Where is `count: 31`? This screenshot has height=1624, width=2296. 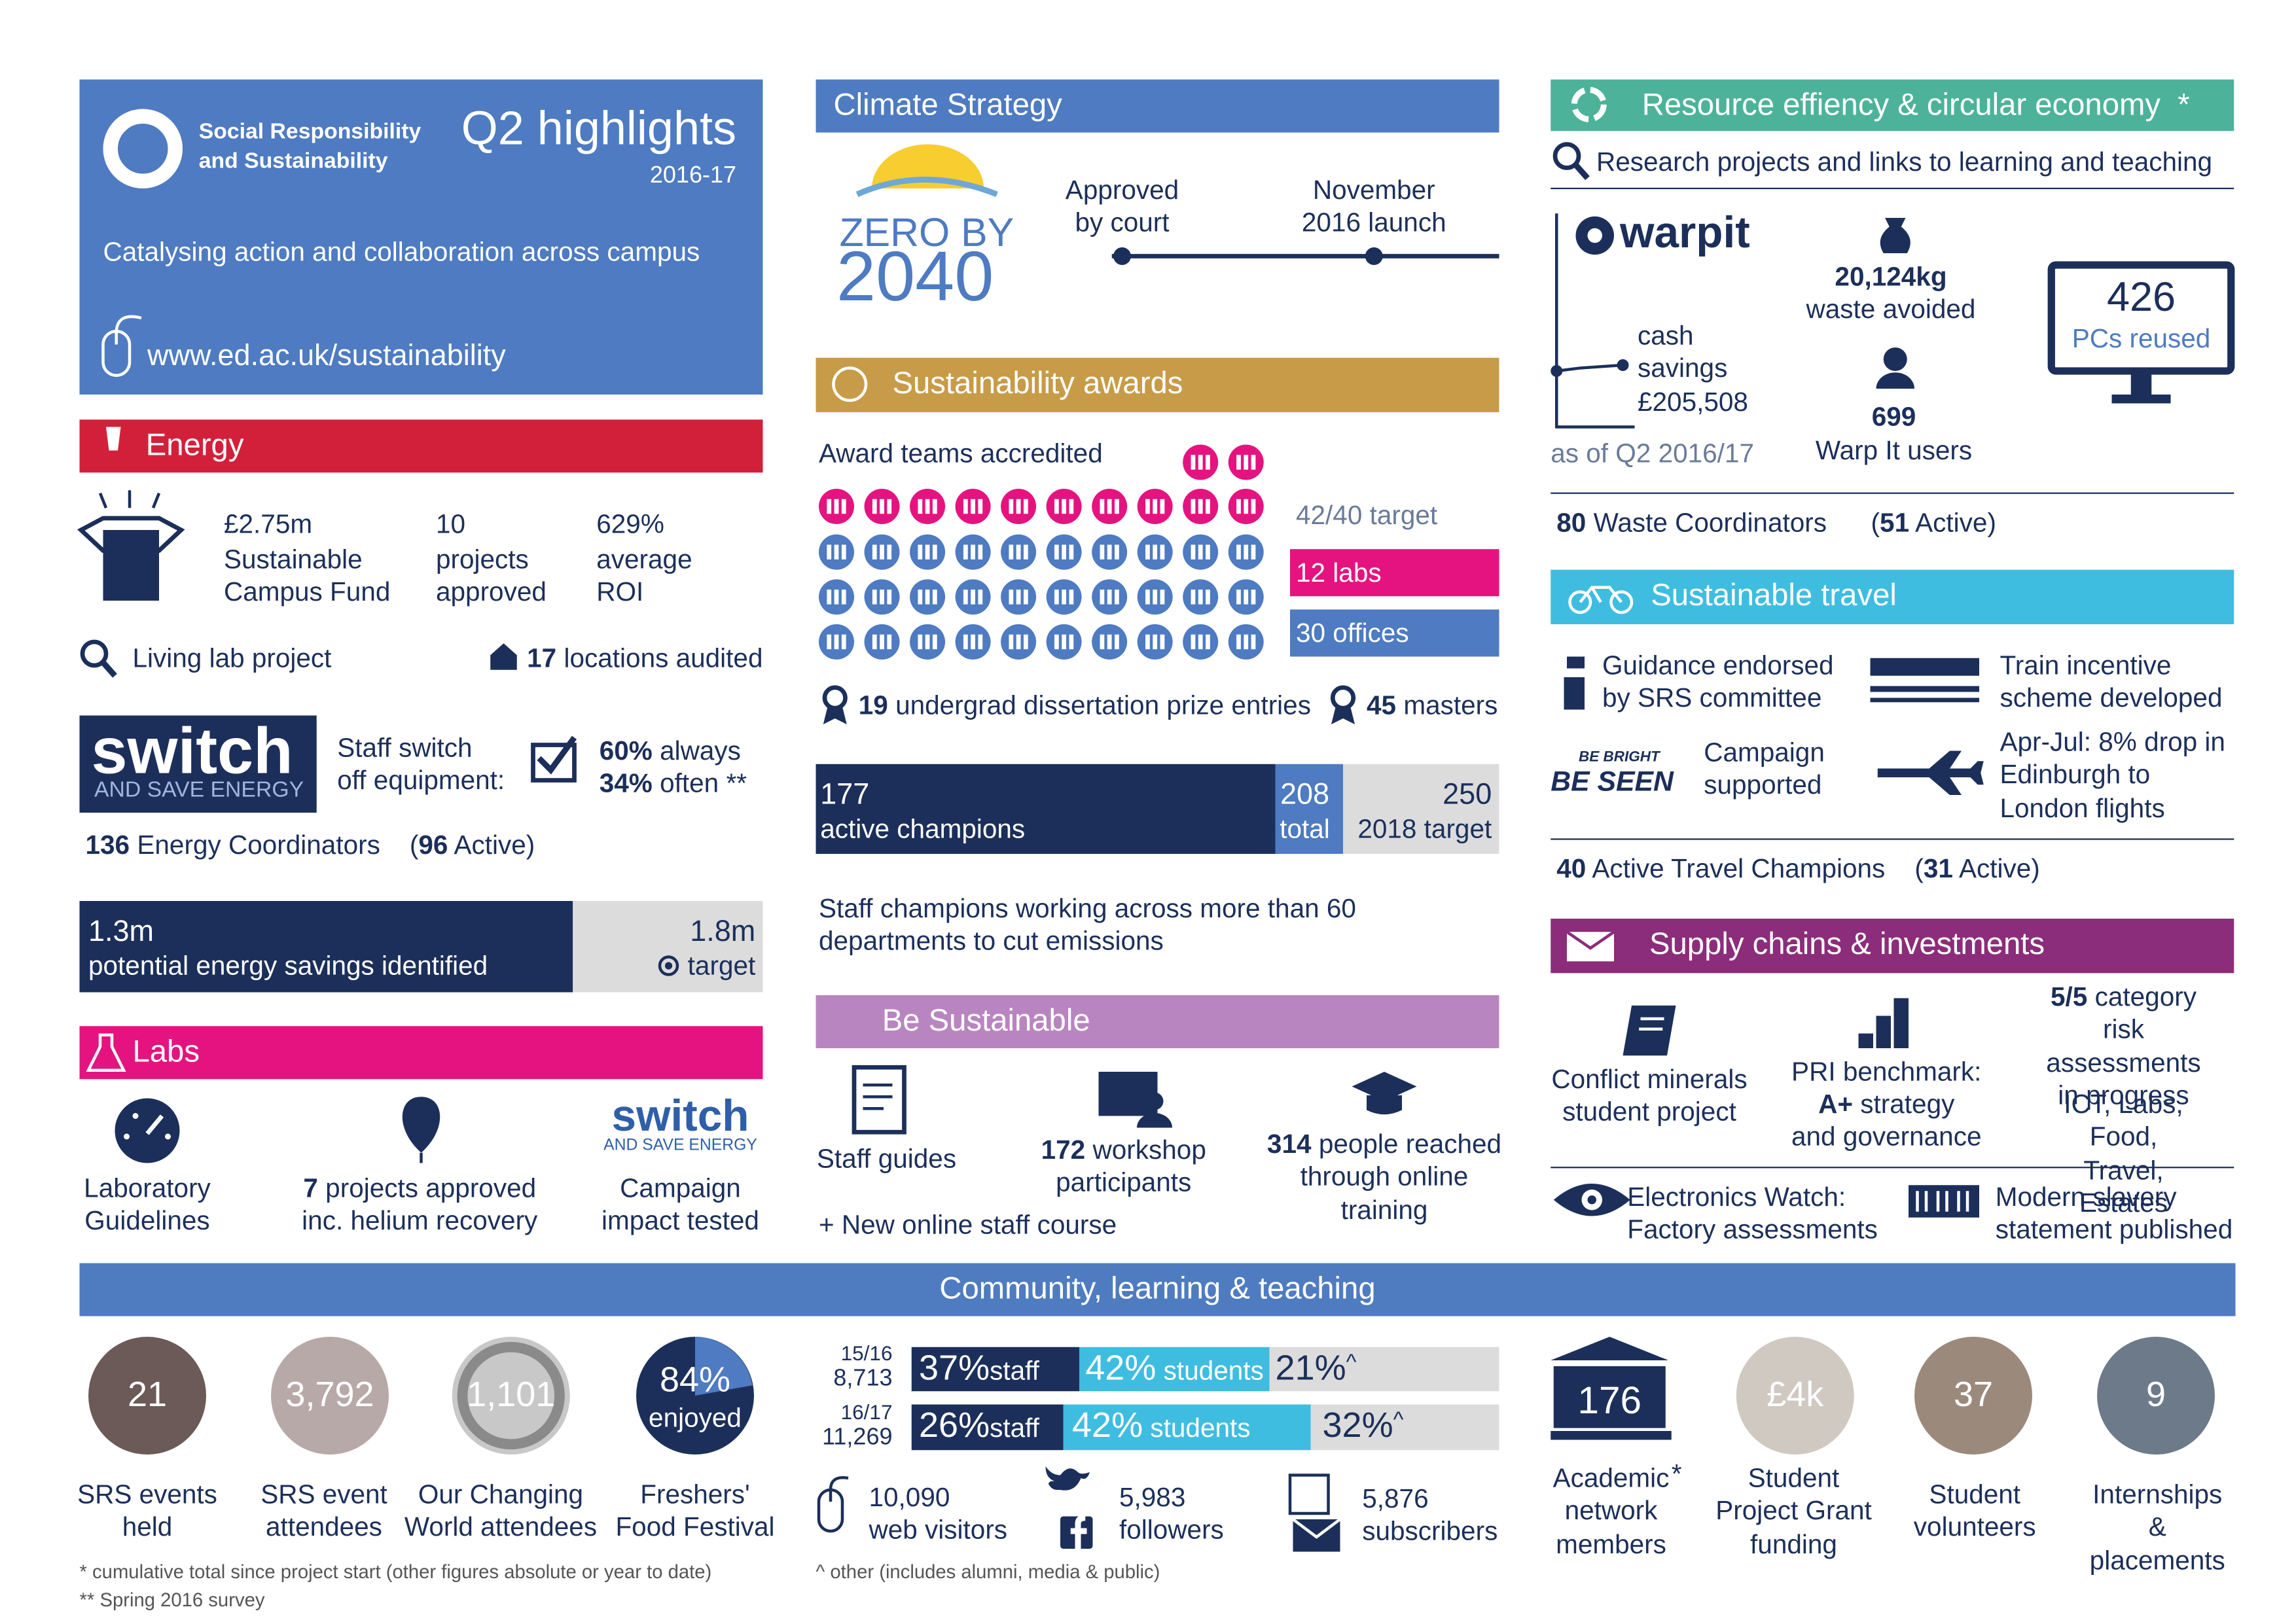 count: 31 is located at coordinates (1938, 868).